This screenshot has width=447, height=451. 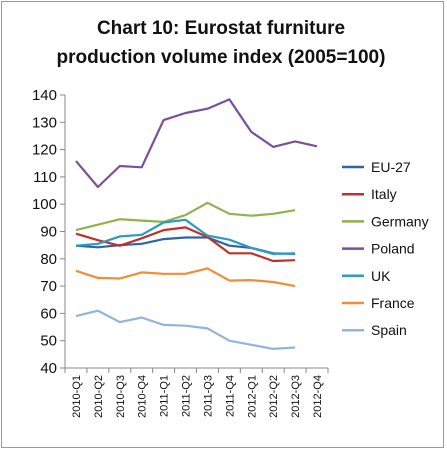 What do you see at coordinates (44, 150) in the screenshot?
I see `y-tick-label: 120` at bounding box center [44, 150].